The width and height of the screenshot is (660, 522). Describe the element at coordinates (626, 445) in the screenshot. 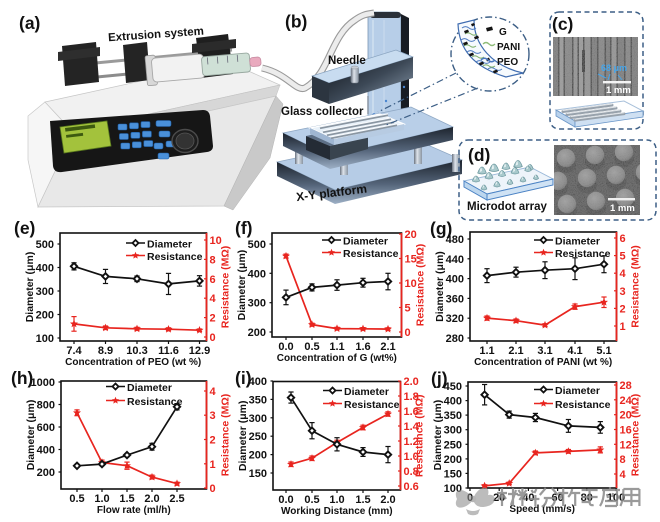

I see `svg-text: 12` at that location.